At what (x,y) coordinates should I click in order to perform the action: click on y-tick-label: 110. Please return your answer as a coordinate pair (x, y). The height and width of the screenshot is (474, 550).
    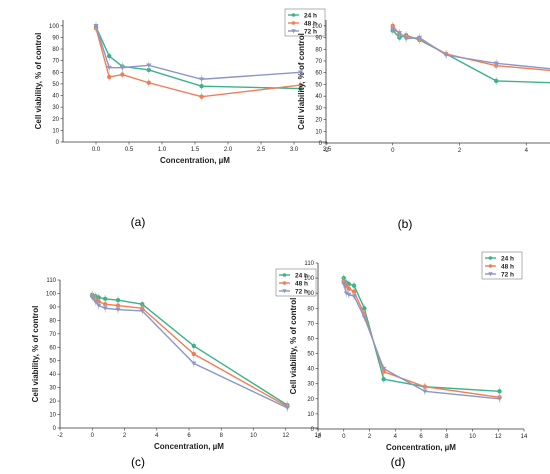
    Looking at the image, I should click on (309, 264).